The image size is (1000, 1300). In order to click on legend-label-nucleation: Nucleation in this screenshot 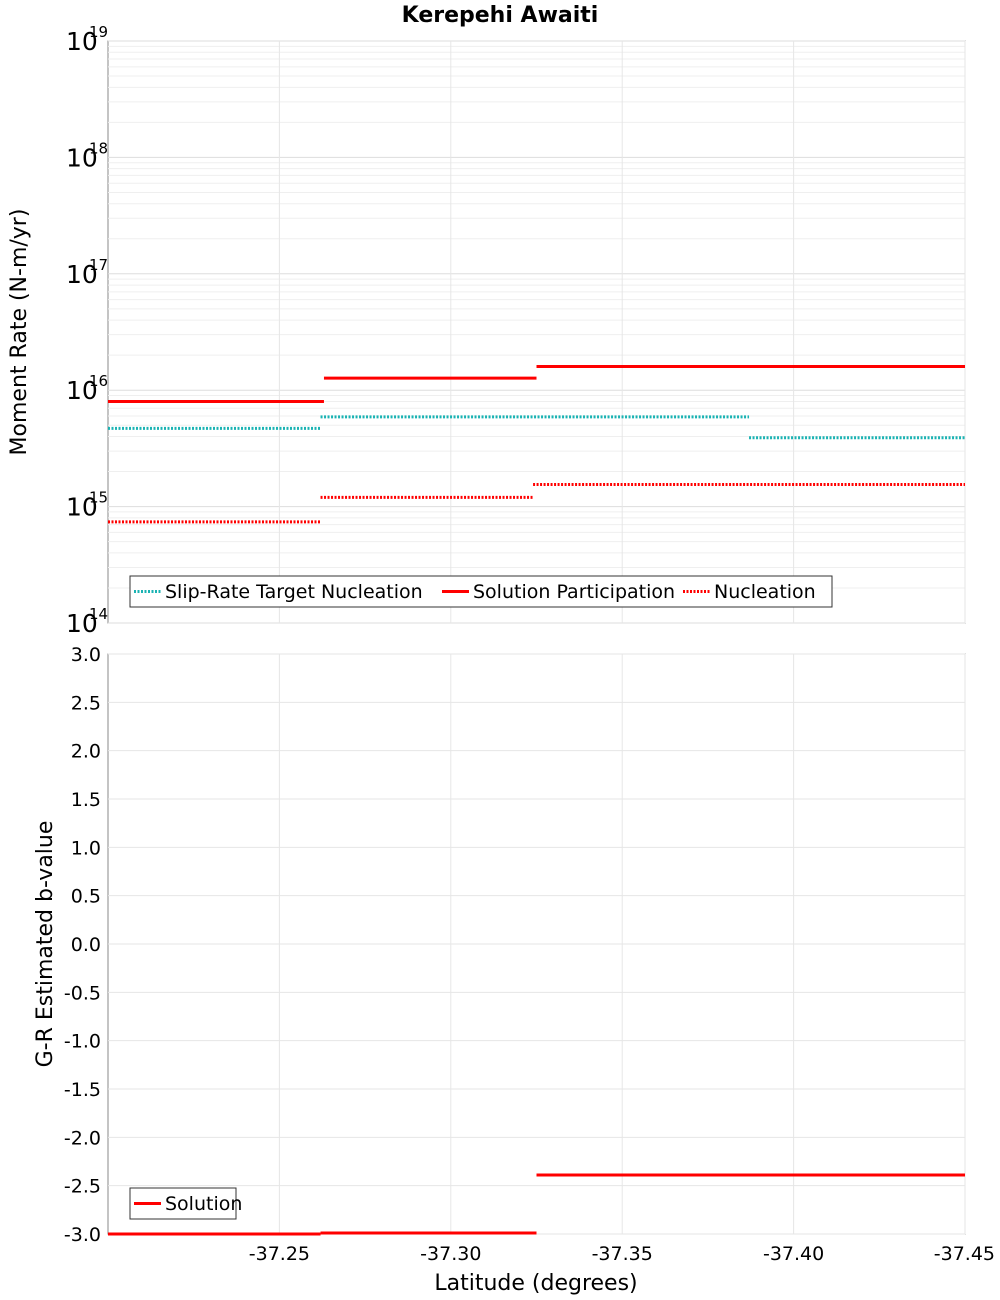, I will do `click(765, 592)`.